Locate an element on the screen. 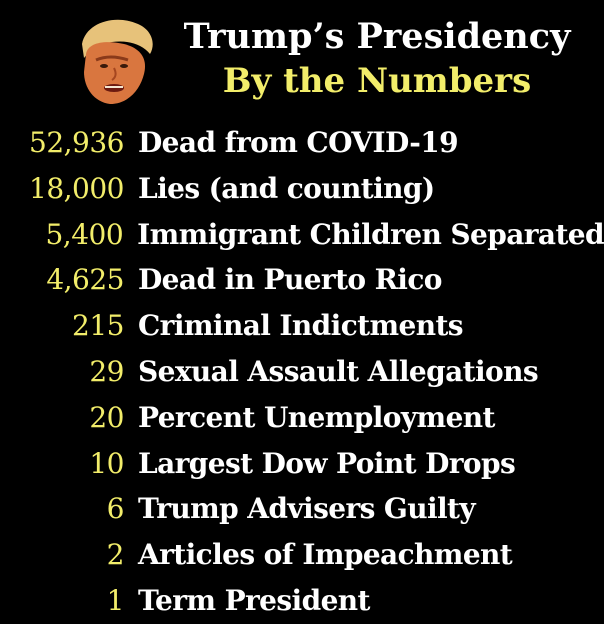  list-item: 1 Term President is located at coordinates (302, 601).